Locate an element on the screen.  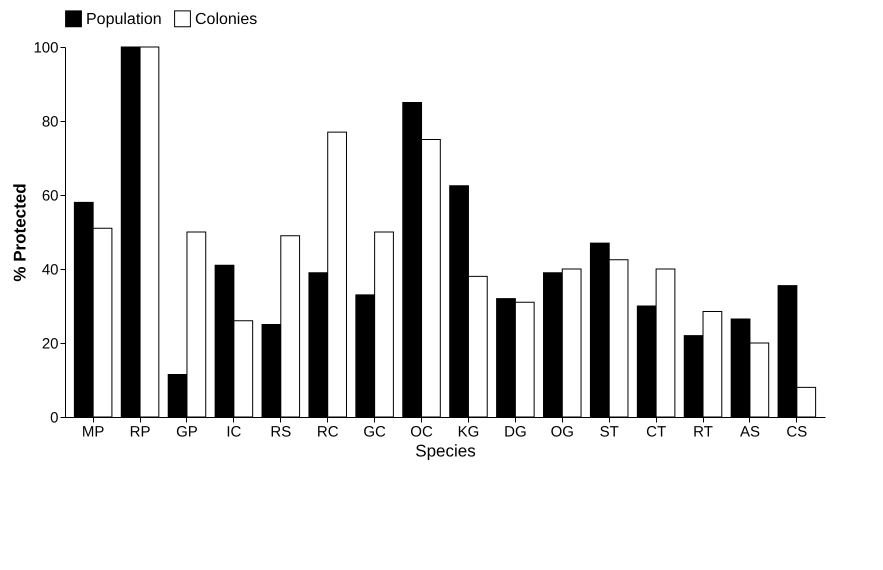
x-axis-title: Species is located at coordinates (445, 451).